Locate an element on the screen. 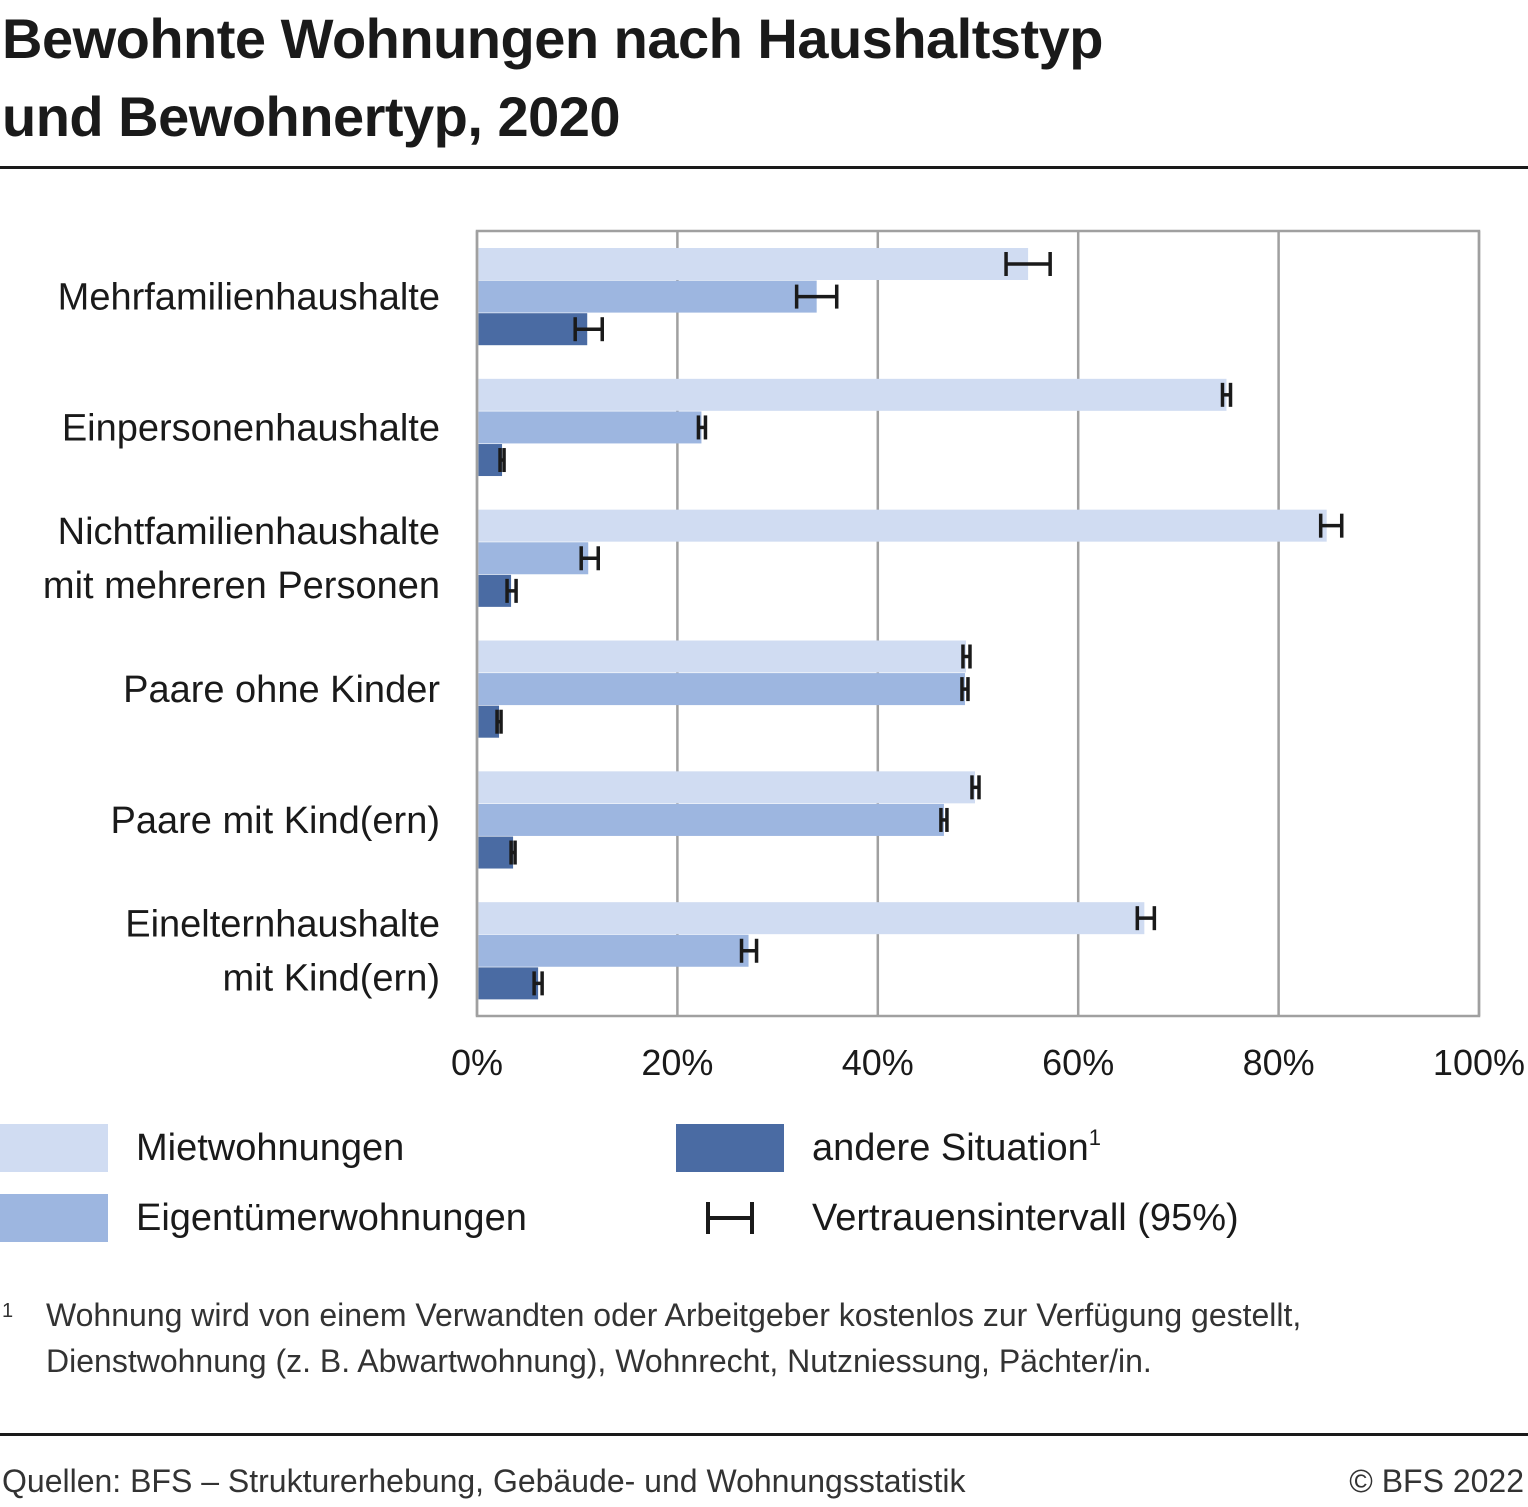 The image size is (1528, 1507). x-tick-label-100: 100% is located at coordinates (1479, 1062).